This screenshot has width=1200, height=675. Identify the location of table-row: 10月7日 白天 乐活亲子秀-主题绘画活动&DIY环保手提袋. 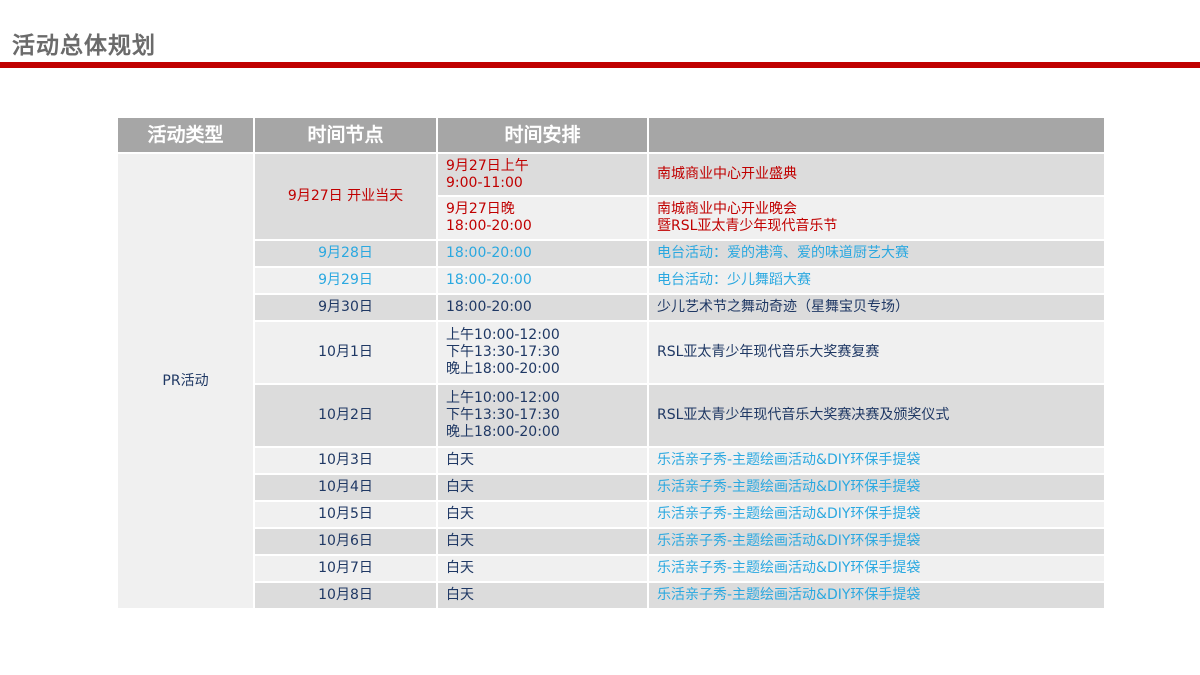
(611, 568).